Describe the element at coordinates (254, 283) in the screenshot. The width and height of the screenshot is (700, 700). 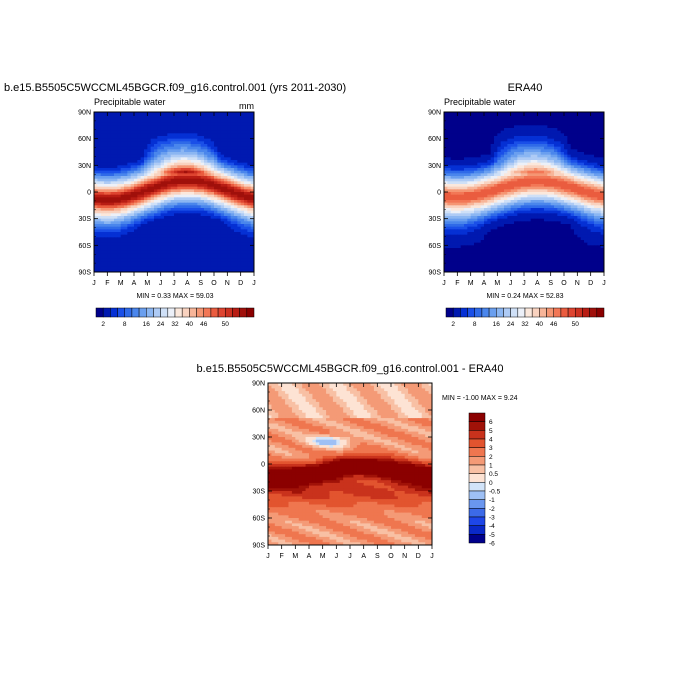
I see `x-tick-label: J` at that location.